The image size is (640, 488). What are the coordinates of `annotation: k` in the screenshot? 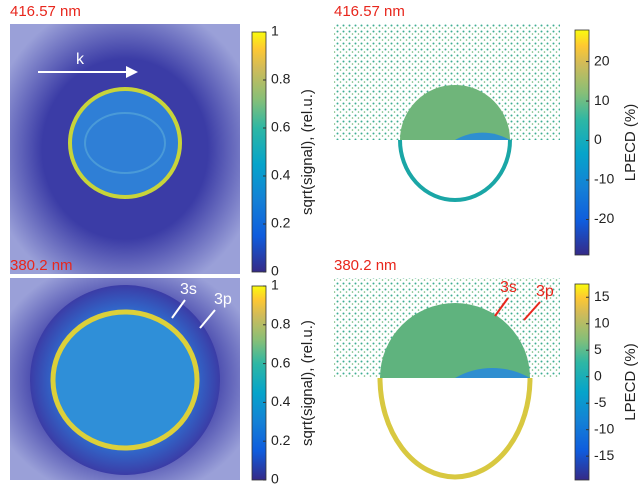 It's located at (80, 59).